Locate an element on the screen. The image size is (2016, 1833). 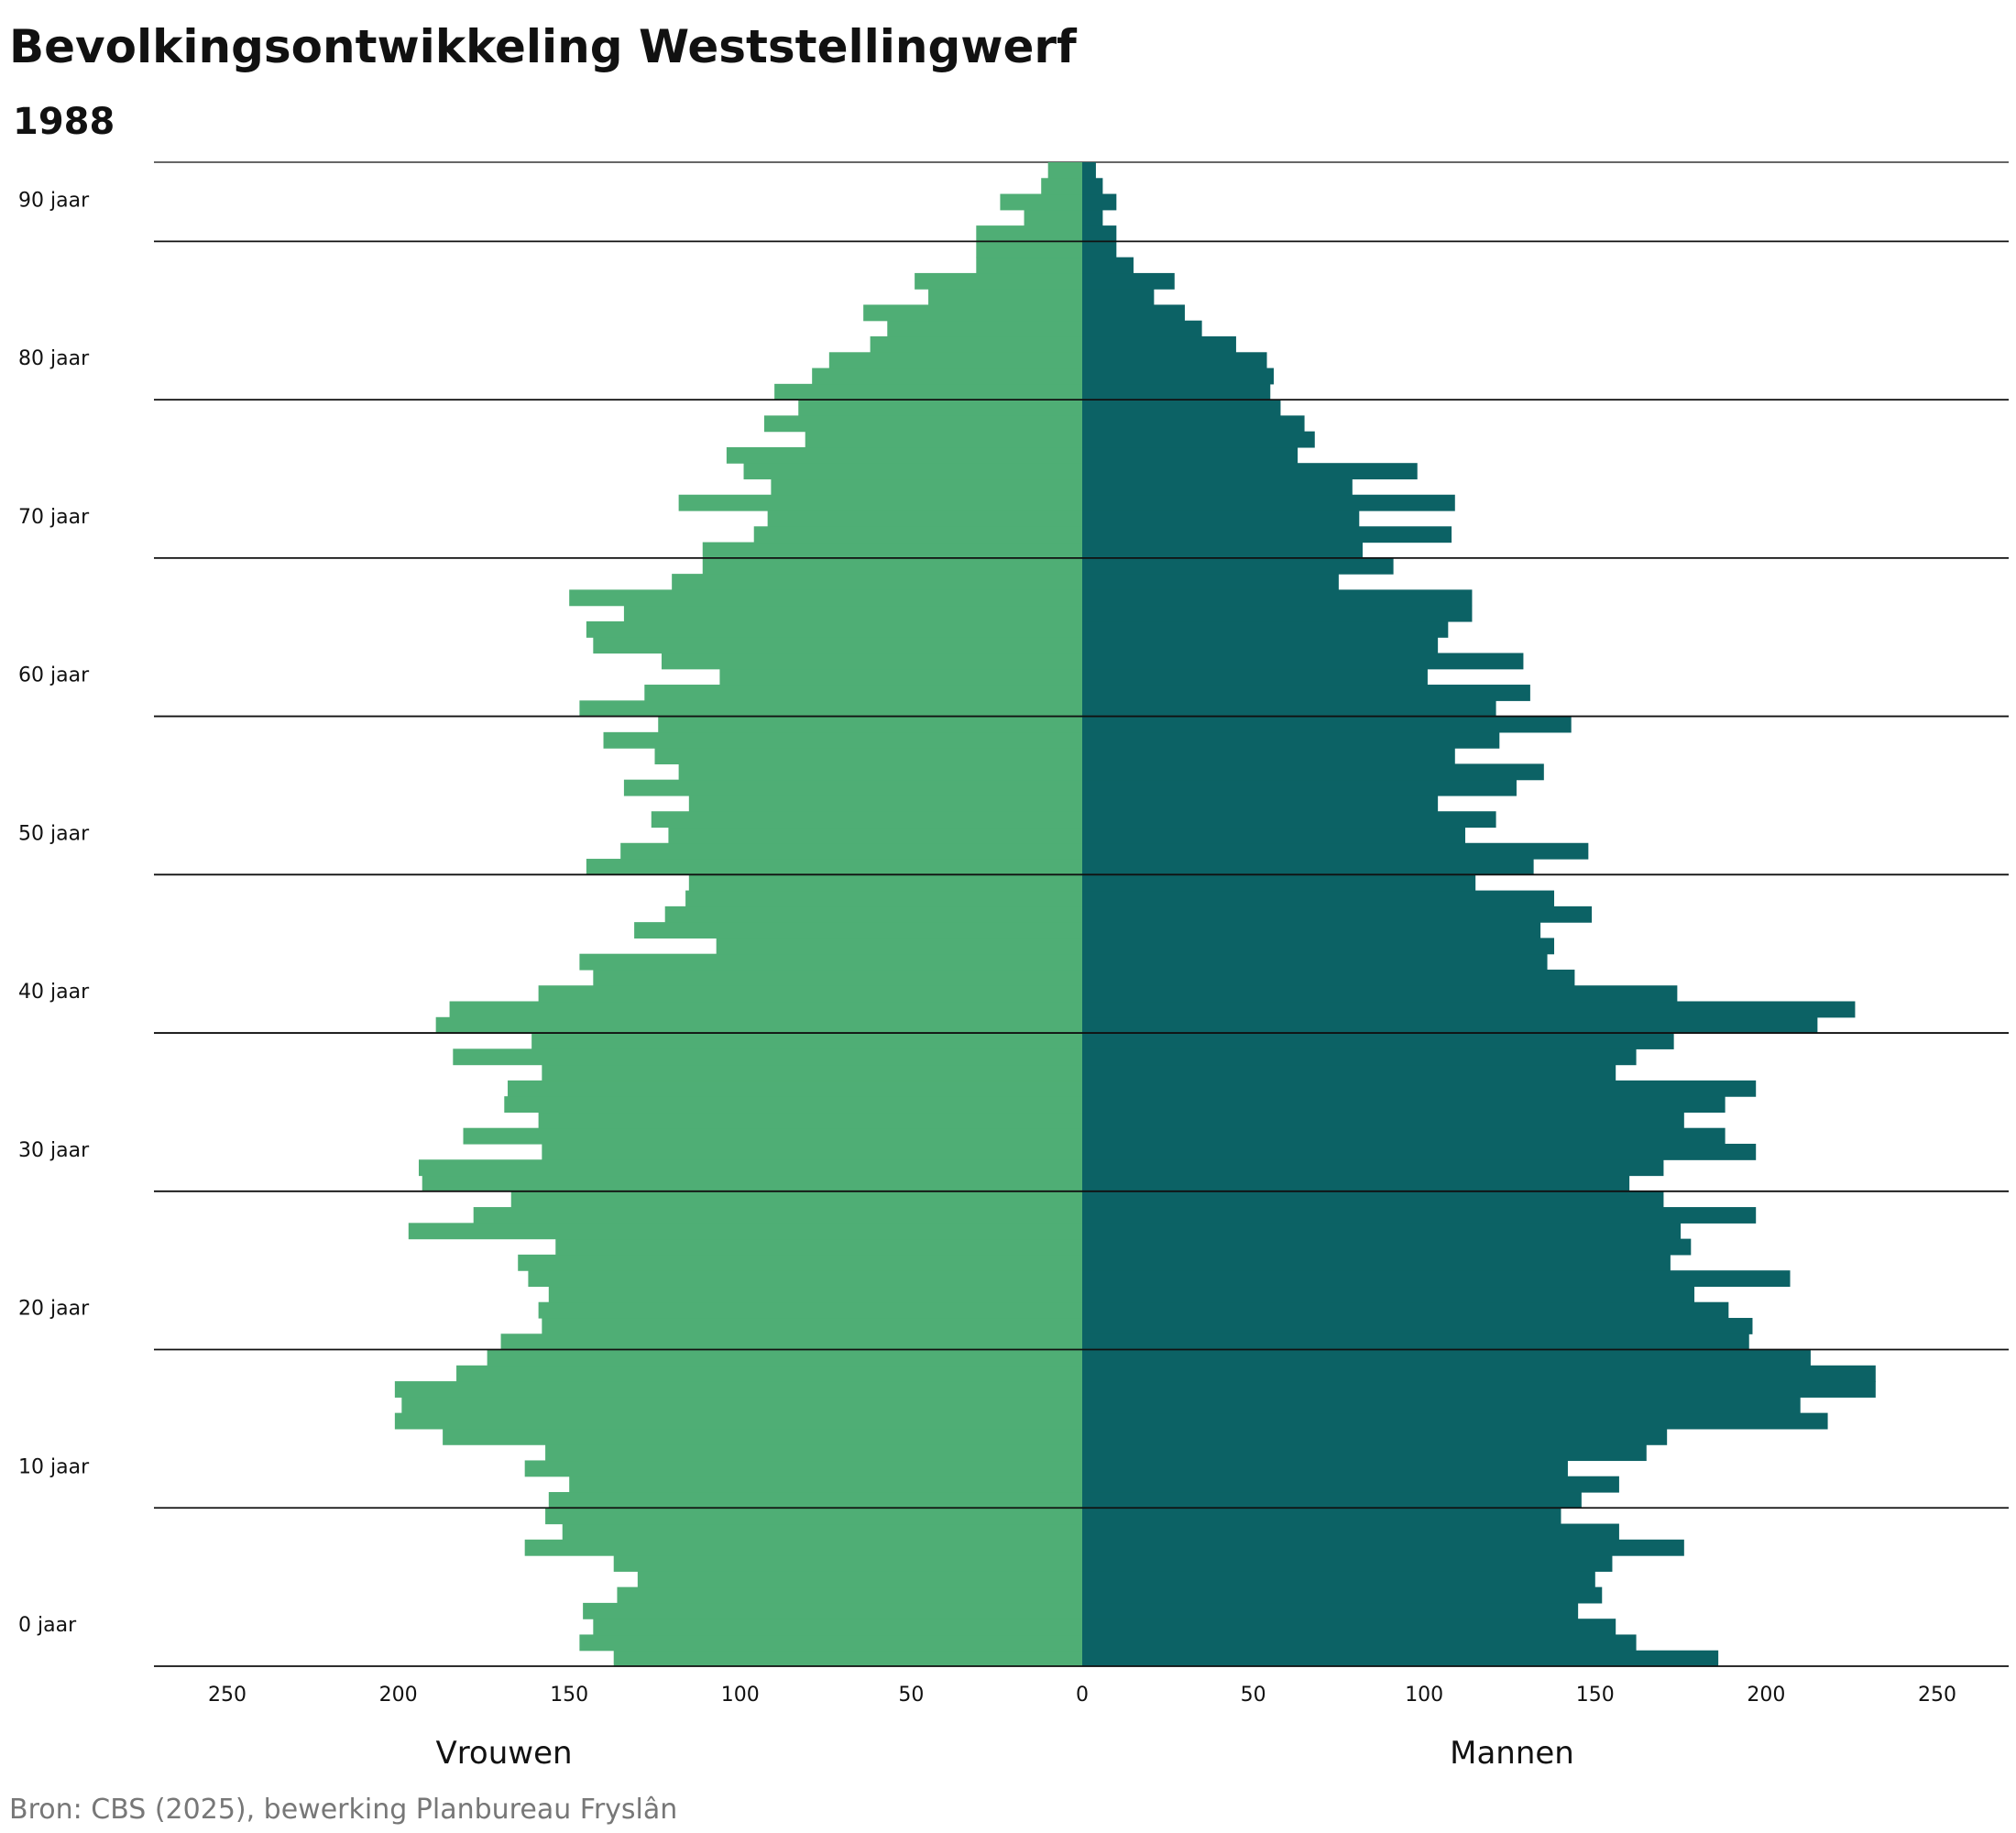
y-tick-label: 60 jaar is located at coordinates (54, 675).